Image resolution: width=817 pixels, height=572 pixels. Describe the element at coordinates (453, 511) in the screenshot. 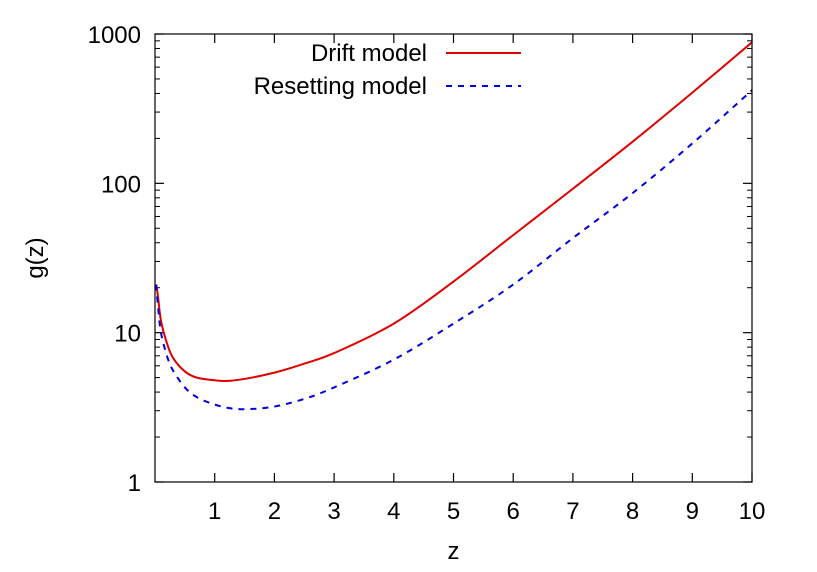

I see `x-tick-label: 5` at that location.